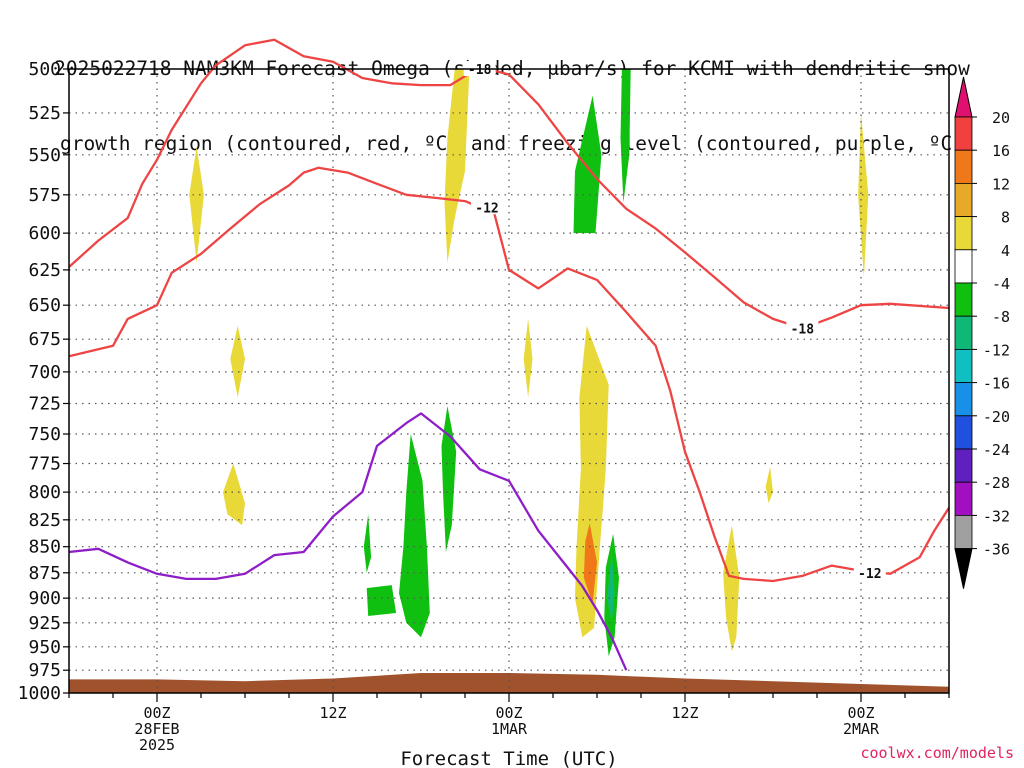  Describe the element at coordinates (480, 70) in the screenshot. I see `contour-label-neg18-a: -18` at that location.